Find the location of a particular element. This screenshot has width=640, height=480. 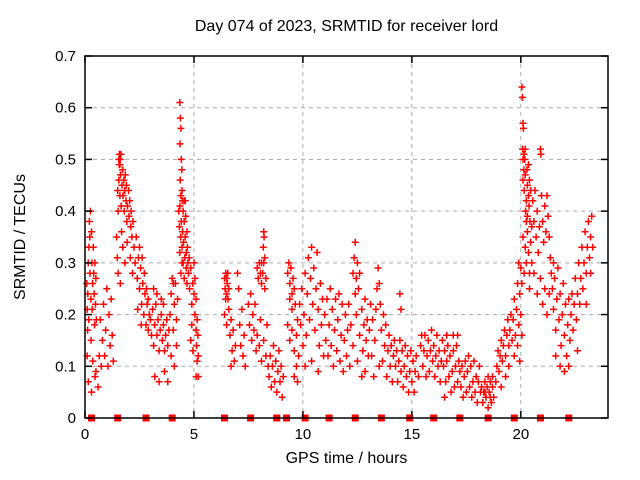

y-tick-label: 0.4 is located at coordinates (65, 211).